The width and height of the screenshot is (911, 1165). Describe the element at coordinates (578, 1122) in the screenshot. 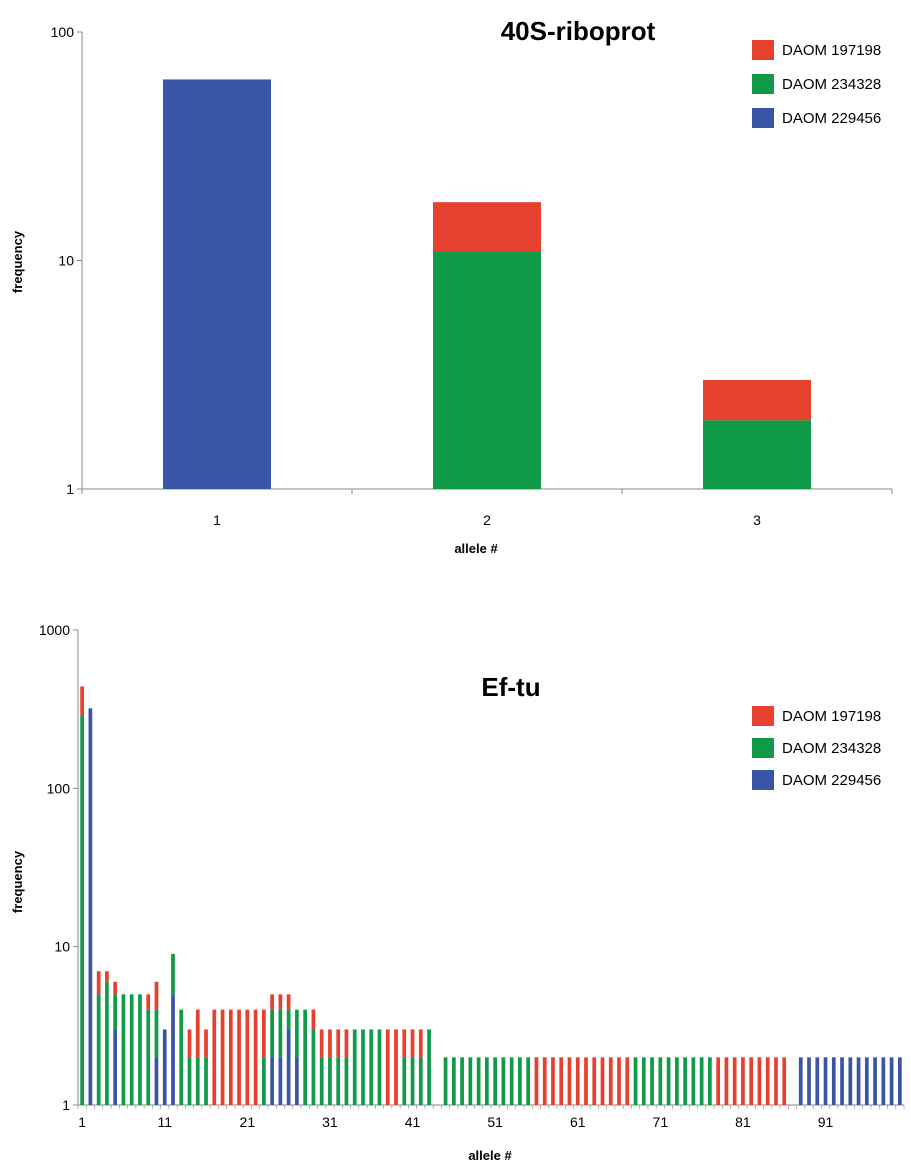

I see `x-tick-label: 61` at that location.